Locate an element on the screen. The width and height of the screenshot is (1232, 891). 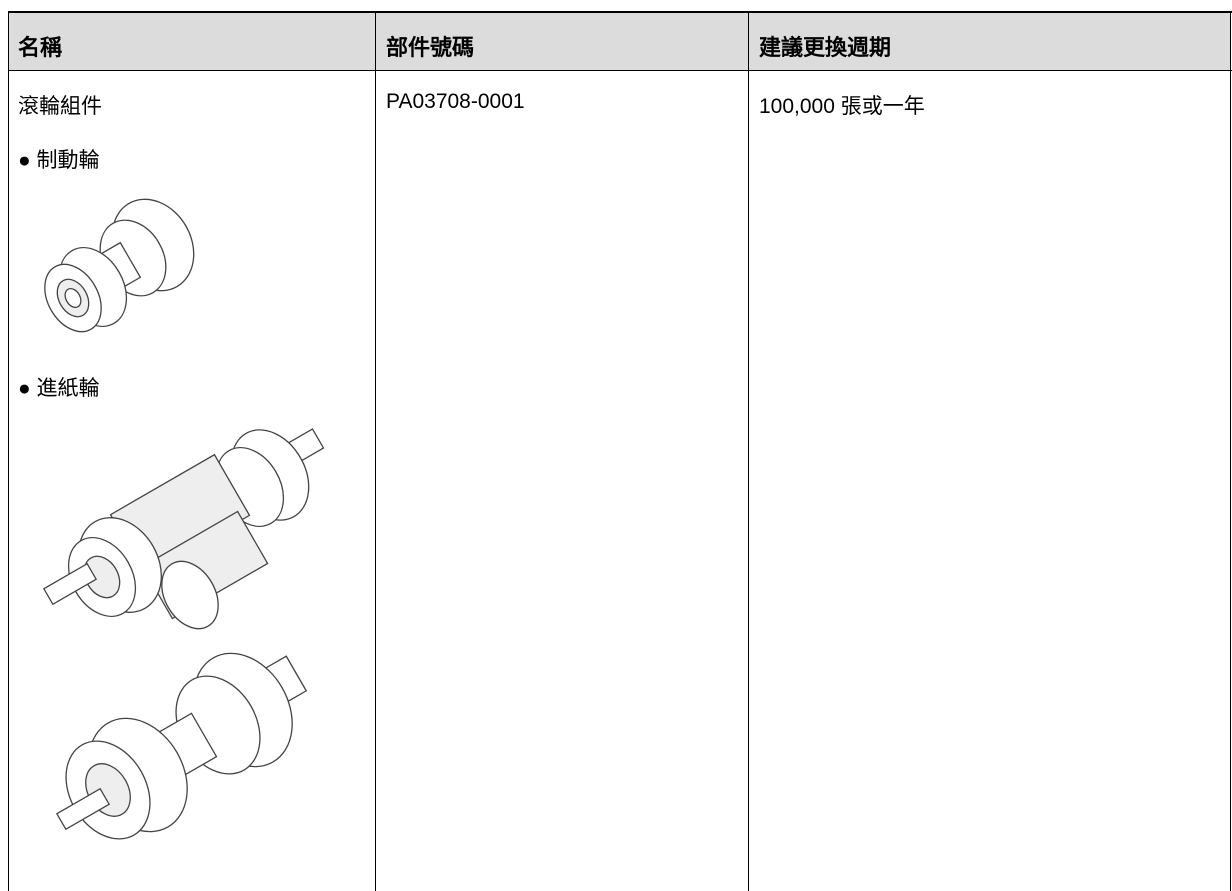
part-name: 滾輪組件 is located at coordinates (60, 106).